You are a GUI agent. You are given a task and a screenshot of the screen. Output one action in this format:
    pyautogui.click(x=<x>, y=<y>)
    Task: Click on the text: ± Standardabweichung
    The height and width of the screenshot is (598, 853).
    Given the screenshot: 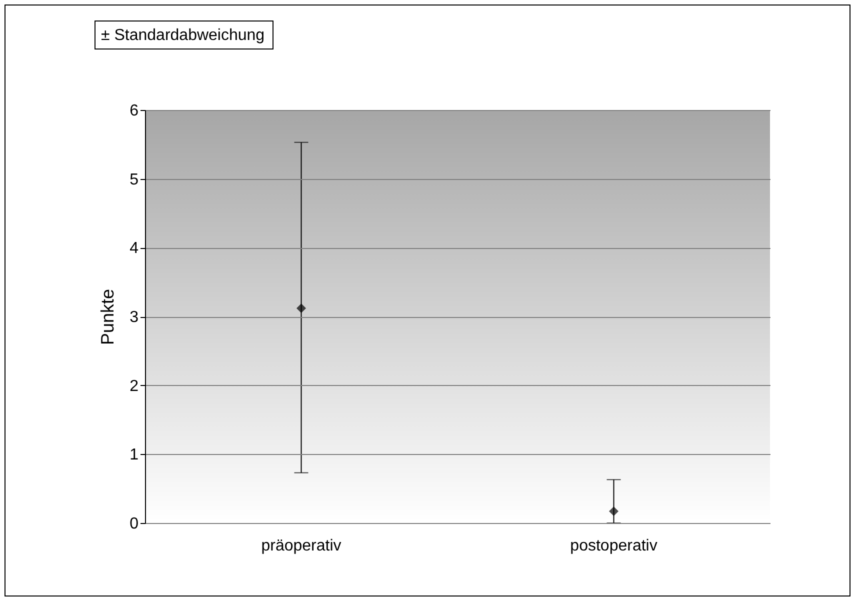 What is the action you would take?
    pyautogui.click(x=183, y=35)
    